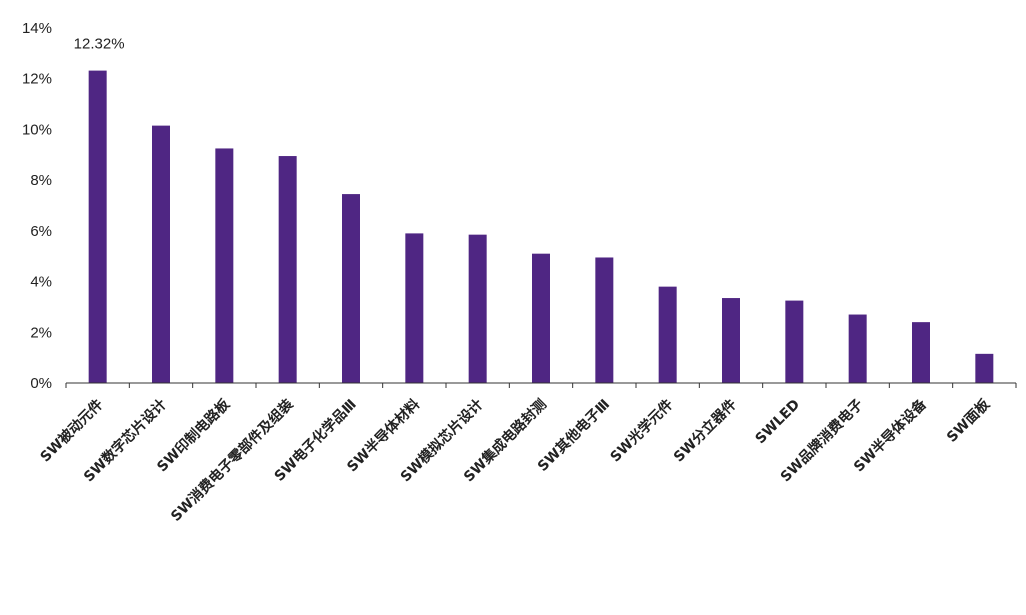 Image resolution: width=1026 pixels, height=615 pixels. What do you see at coordinates (778, 422) in the screenshot?
I see `category-label: SWLED` at bounding box center [778, 422].